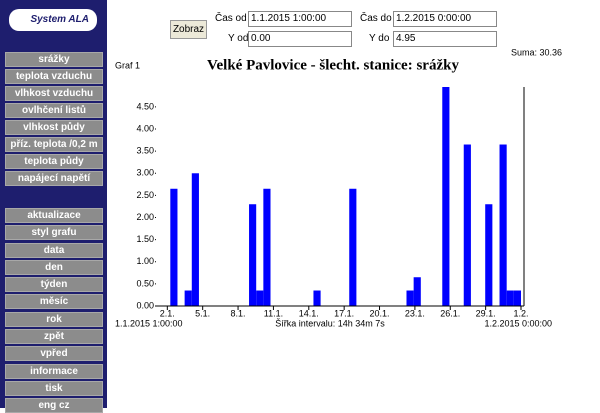 This screenshot has height=413, width=600. What do you see at coordinates (54, 178) in the screenshot?
I see `menu-button: napájecí napětí` at bounding box center [54, 178].